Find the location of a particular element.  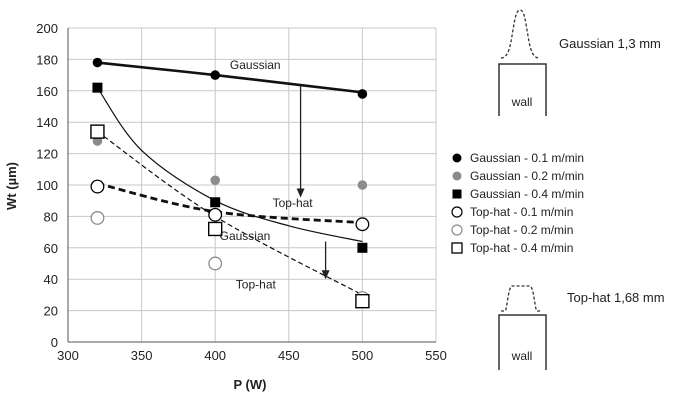

gaussian-beam-curve is located at coordinates (520, 34).